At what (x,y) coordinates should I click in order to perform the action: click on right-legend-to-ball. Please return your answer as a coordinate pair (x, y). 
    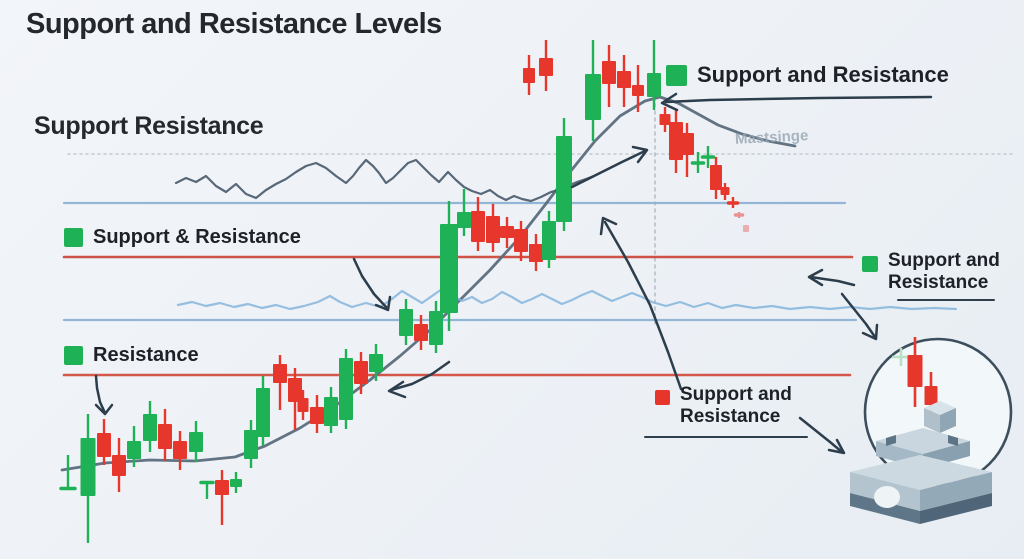
    Looking at the image, I should click on (858, 315).